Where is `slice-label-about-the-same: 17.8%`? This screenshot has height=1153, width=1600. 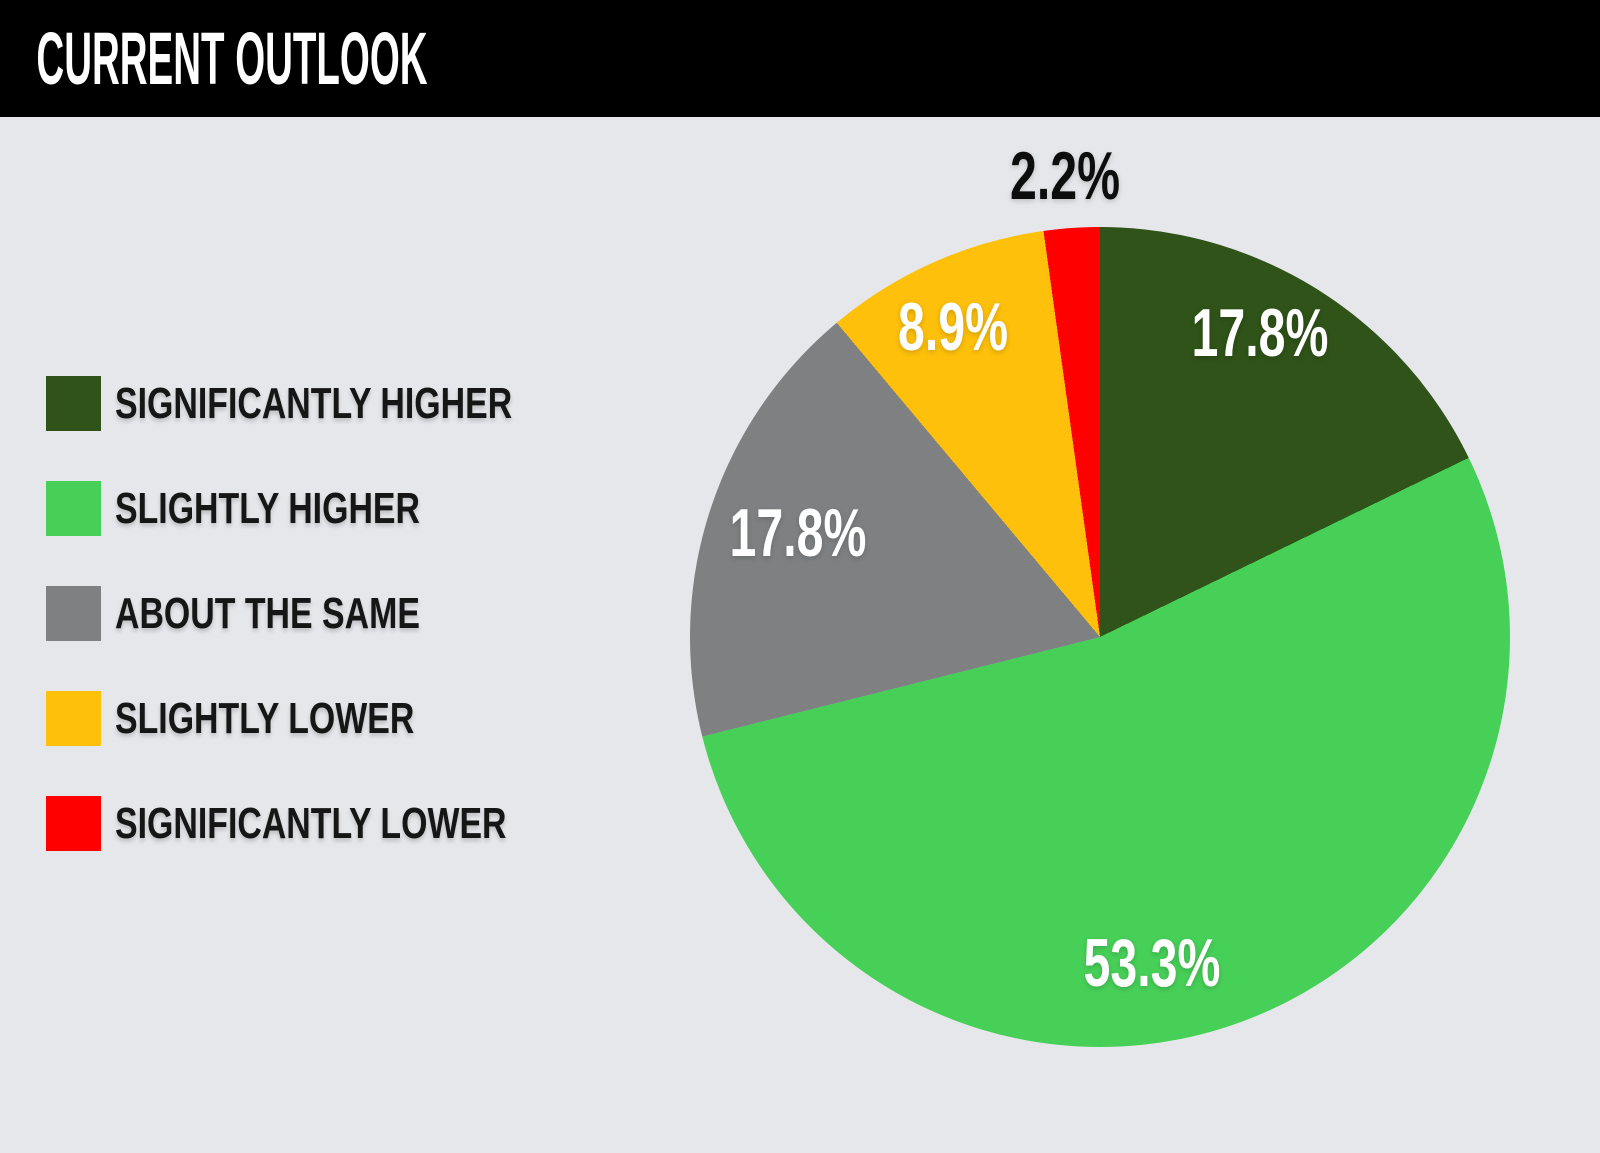
slice-label-about-the-same: 17.8% is located at coordinates (798, 533).